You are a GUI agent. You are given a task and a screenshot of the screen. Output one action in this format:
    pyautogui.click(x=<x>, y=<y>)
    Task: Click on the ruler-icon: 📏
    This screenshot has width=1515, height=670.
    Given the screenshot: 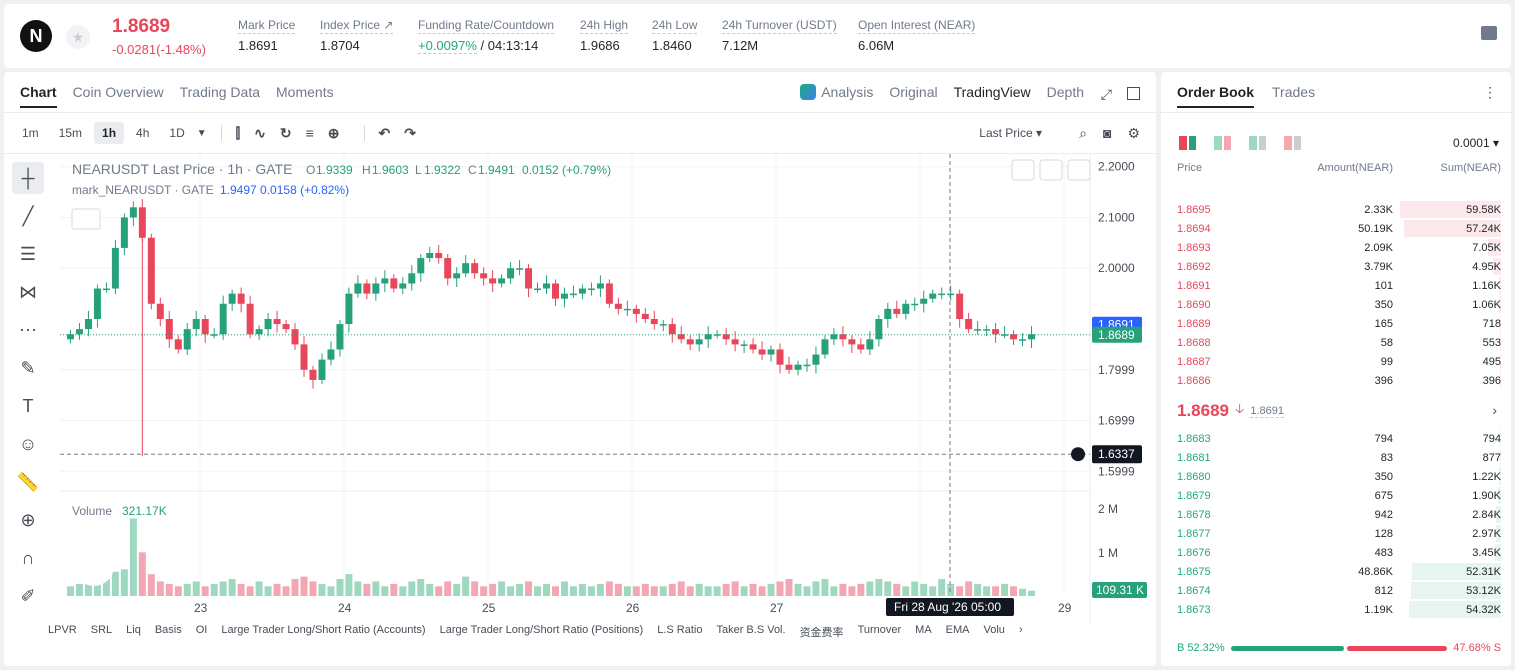 What is the action you would take?
    pyautogui.click(x=28, y=481)
    